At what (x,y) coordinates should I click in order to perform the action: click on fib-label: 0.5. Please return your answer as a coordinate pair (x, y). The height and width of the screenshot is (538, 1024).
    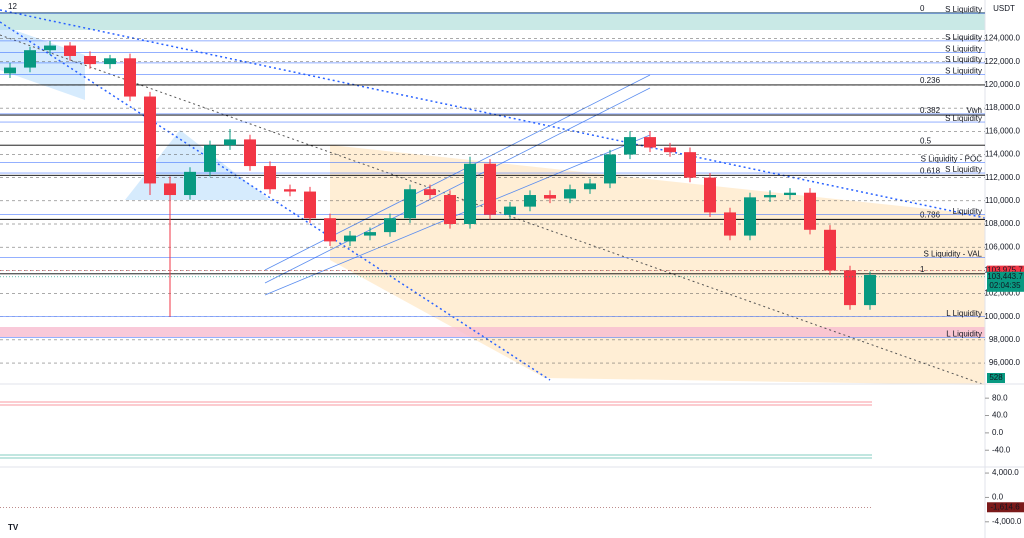
    Looking at the image, I should click on (926, 140).